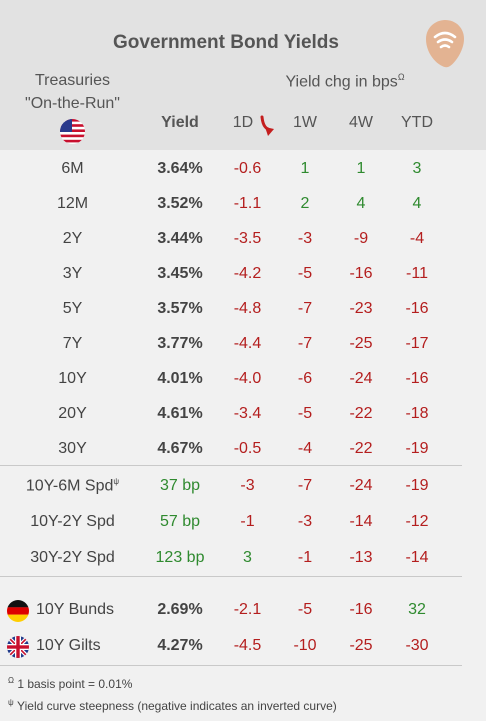  I want to click on table-row: 12M 3.52% -1.1 2 4 4, so click(243, 204).